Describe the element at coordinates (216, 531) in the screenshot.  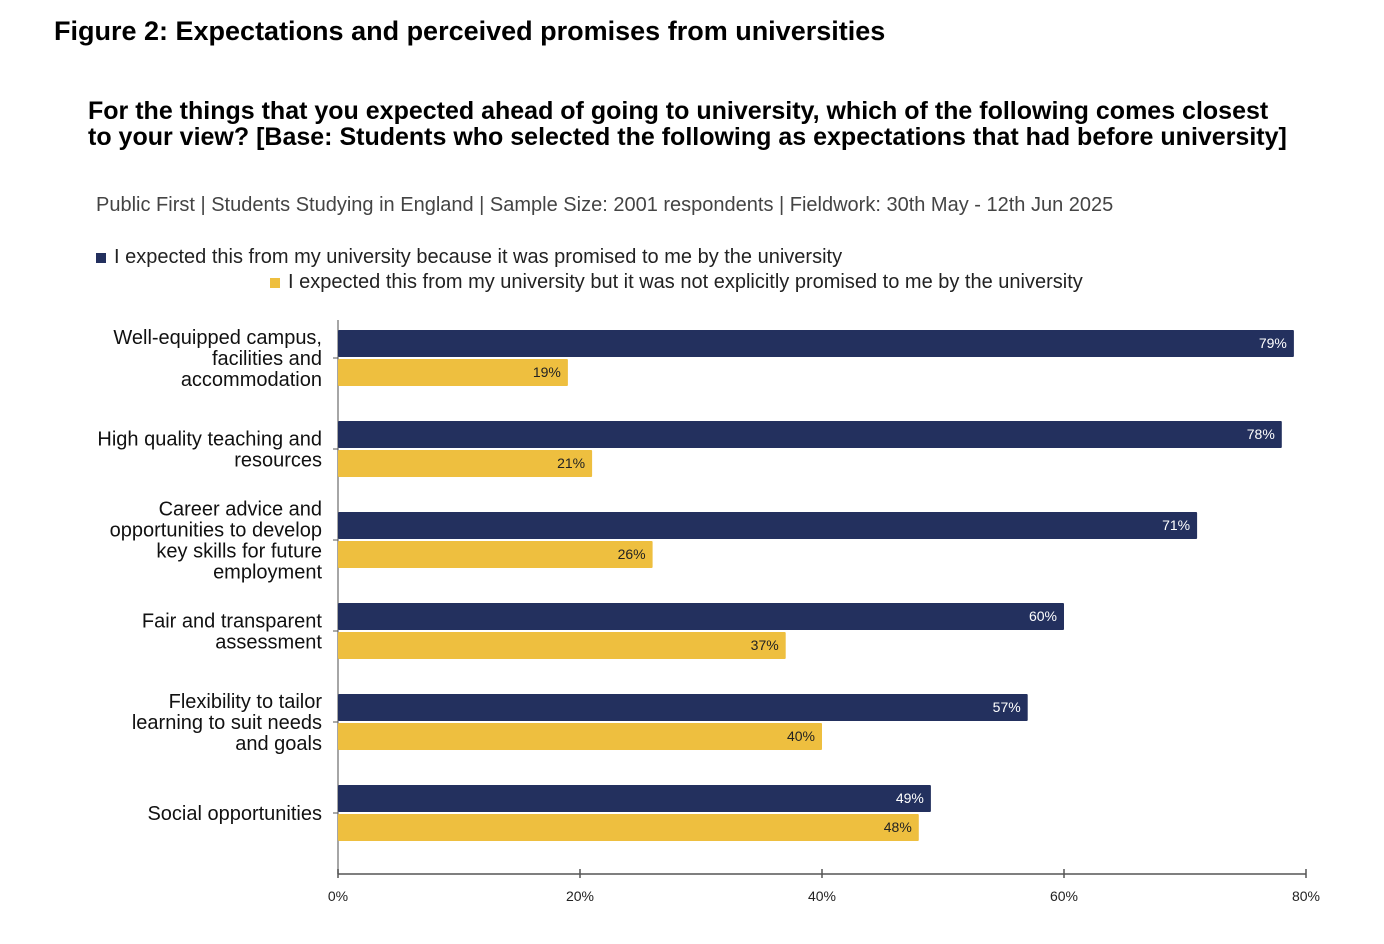
I see `category-label: opportunities to develop` at that location.